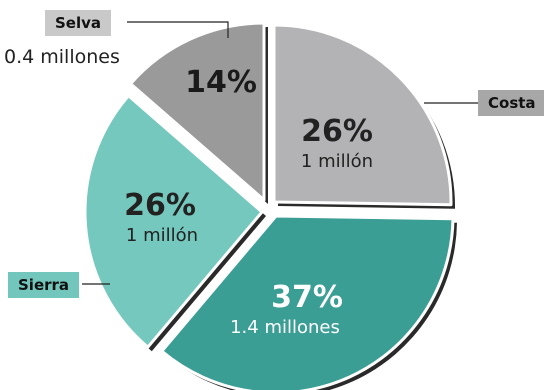  Describe the element at coordinates (337, 131) in the screenshot. I see `slice-percent-costa: 26%` at that location.